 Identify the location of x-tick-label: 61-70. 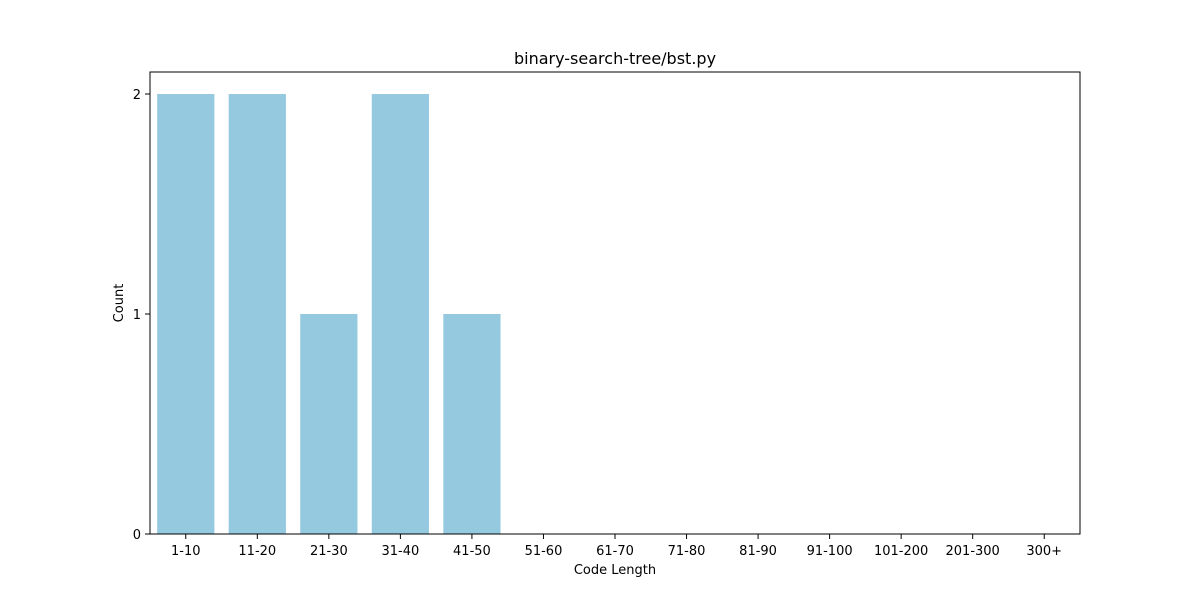
(615, 551).